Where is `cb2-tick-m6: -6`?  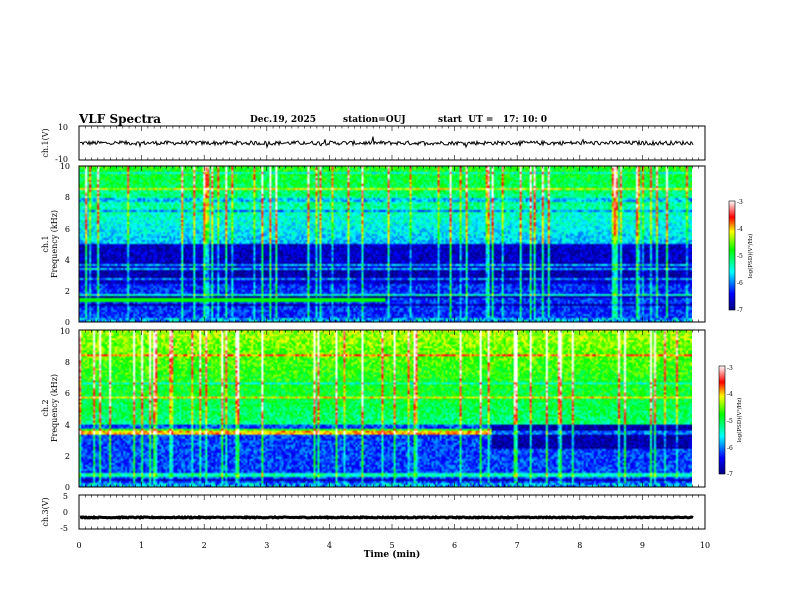 cb2-tick-m6: -6 is located at coordinates (730, 448).